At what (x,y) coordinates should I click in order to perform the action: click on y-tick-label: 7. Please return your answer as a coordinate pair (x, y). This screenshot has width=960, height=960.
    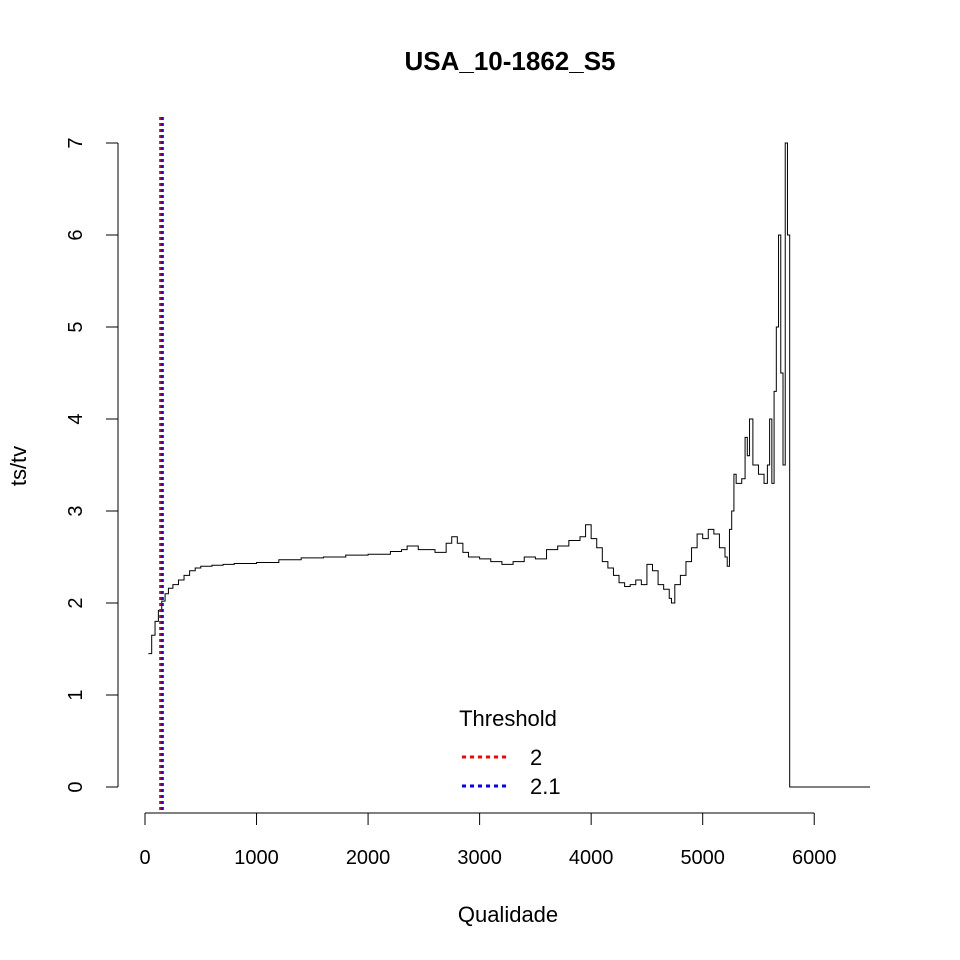
    Looking at the image, I should click on (76, 142).